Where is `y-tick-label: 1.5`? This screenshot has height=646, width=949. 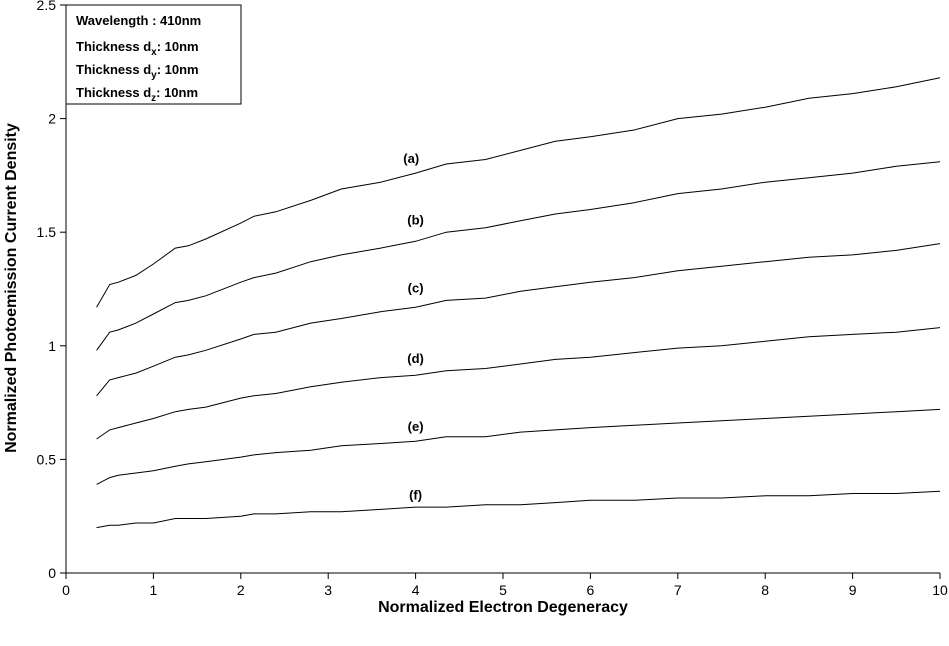
y-tick-label: 1.5 is located at coordinates (47, 232).